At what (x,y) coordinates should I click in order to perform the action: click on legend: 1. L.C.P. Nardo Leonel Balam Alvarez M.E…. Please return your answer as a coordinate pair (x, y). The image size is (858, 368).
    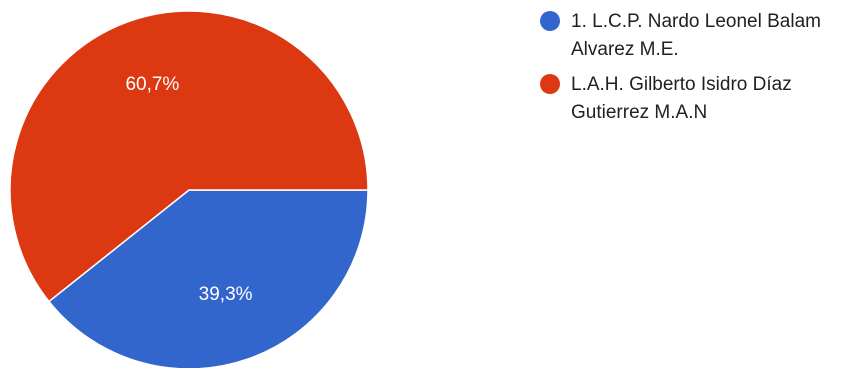
    Looking at the image, I should click on (695, 71).